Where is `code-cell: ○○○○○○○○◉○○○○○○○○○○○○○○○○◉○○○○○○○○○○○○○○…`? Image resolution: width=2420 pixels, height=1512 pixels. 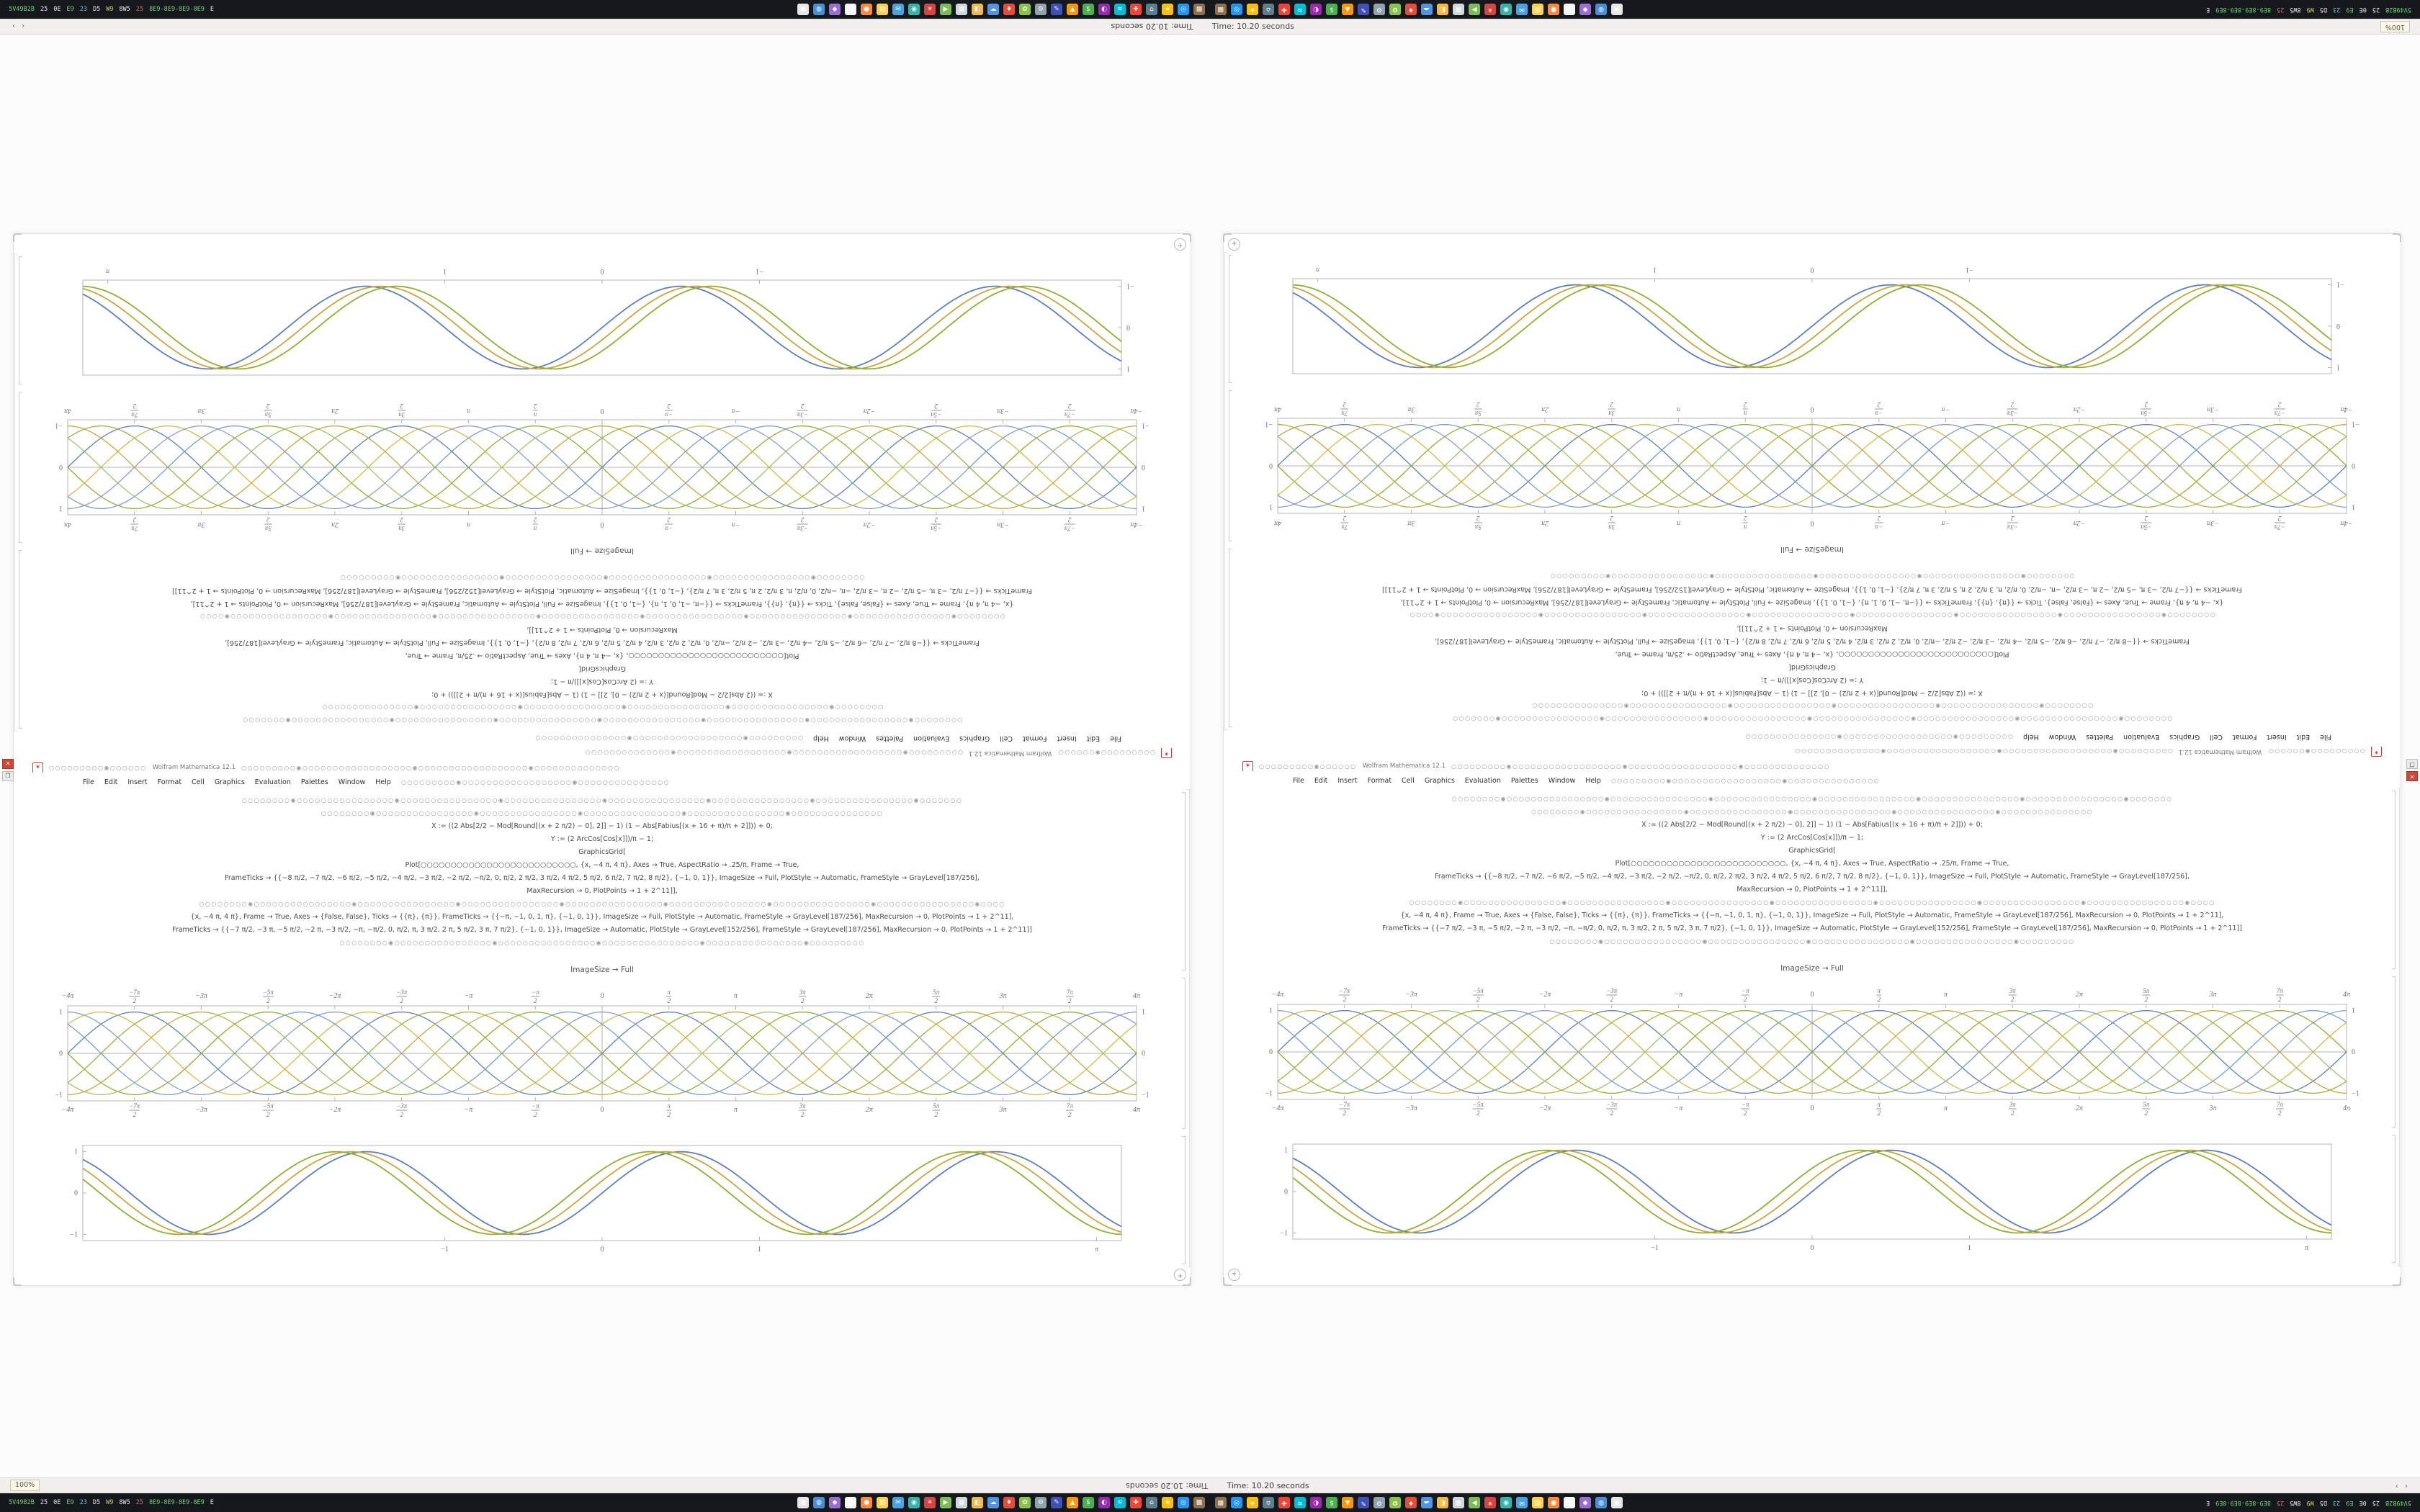 code-cell: ○○○○○○○○◉○○○○○○○○○○○○○○○○◉○○○○○○○○○○○○○○… is located at coordinates (602, 648).